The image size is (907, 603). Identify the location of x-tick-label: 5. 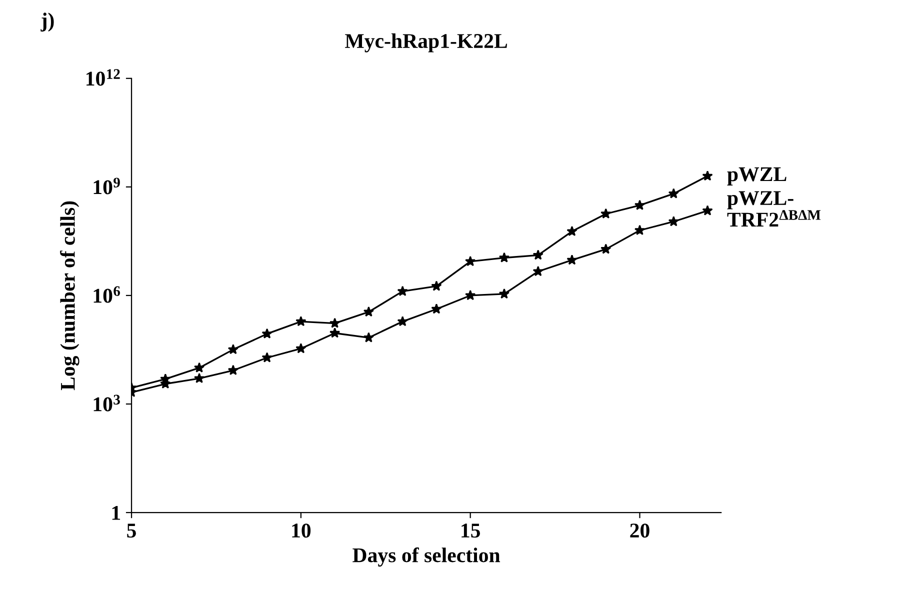
(131, 531).